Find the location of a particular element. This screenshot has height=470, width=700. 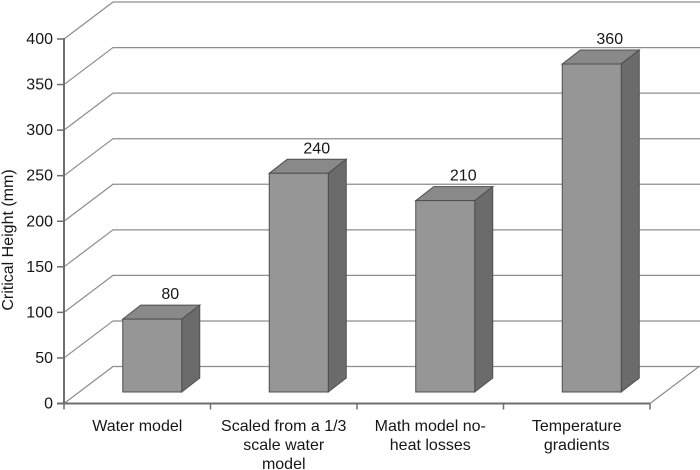

y-tick-label: 300 is located at coordinates (39, 130).